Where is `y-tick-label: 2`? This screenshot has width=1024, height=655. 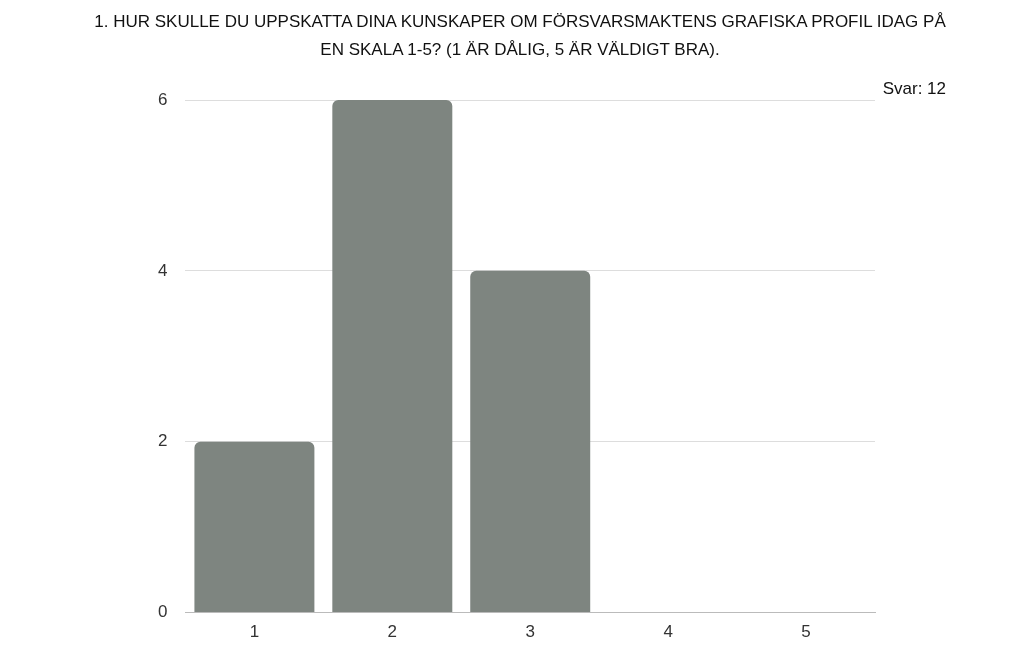
y-tick-label: 2 is located at coordinates (162, 441).